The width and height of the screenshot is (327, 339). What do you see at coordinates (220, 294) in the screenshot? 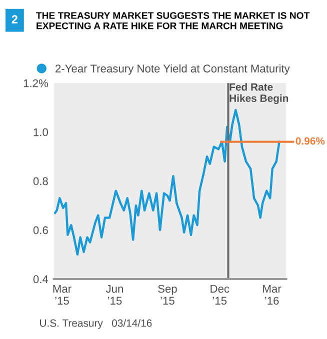
I see `x-tick-label: Dec ’15` at bounding box center [220, 294].